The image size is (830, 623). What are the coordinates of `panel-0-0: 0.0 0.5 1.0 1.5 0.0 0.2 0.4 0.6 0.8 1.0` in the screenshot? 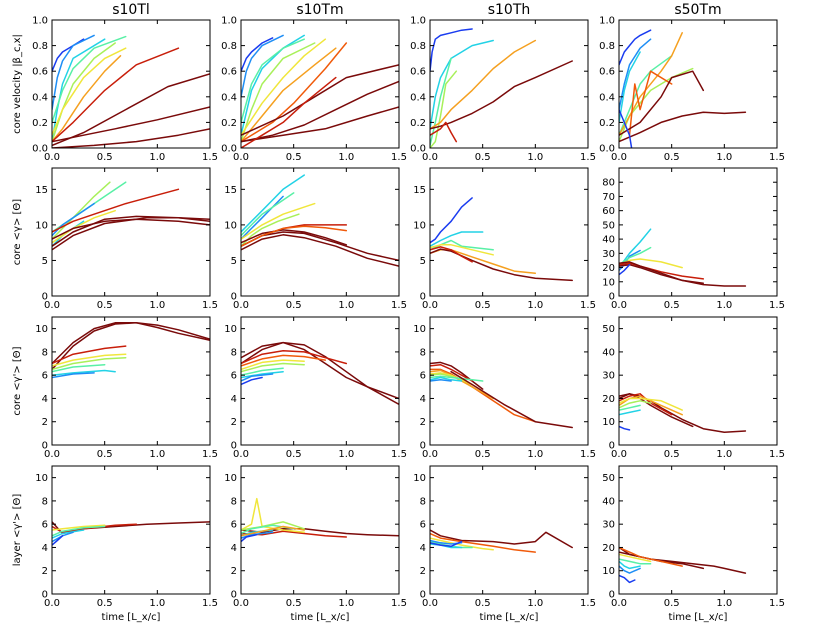 It's located at (125, 90).